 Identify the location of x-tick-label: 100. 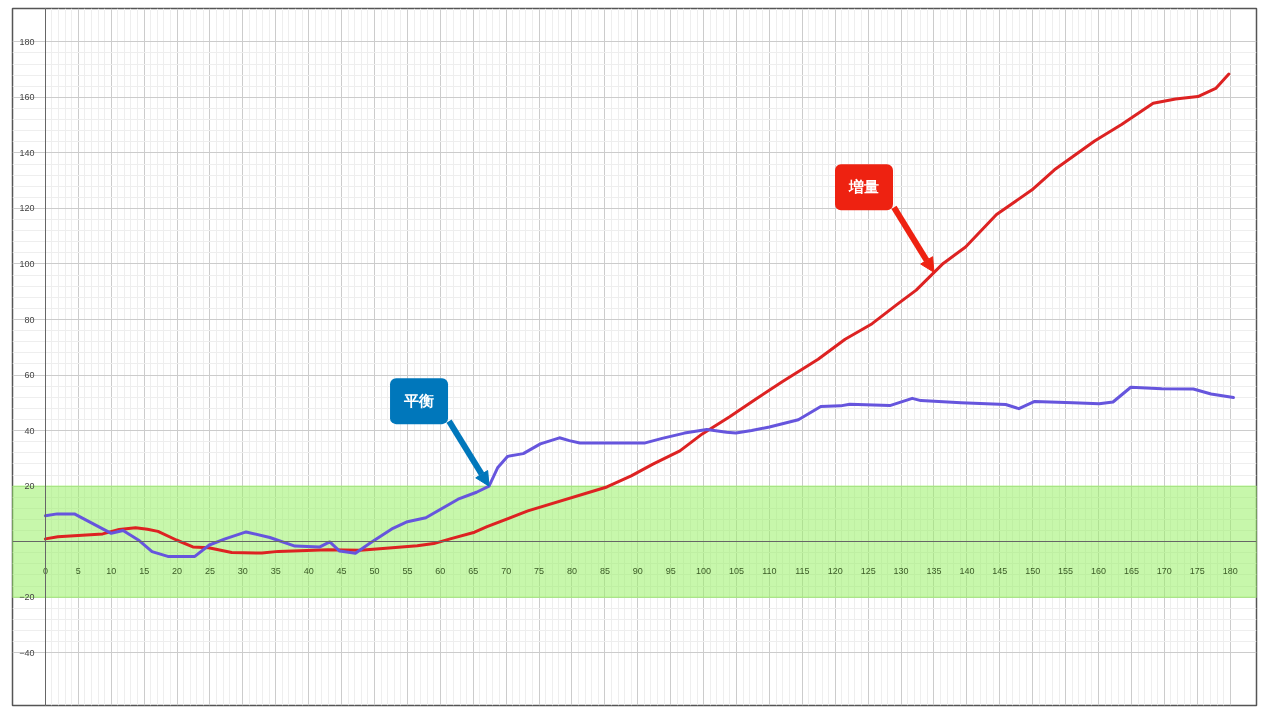
(704, 570).